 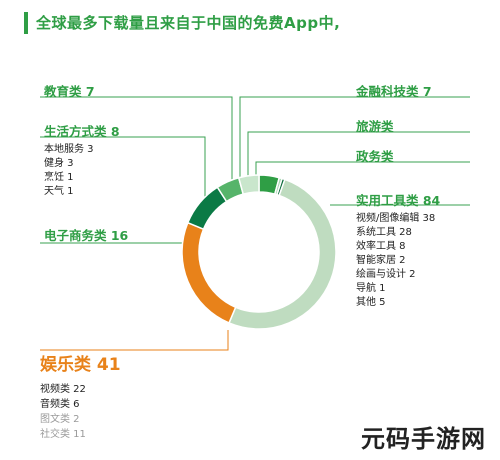 I want to click on sub-item: 图文类 2, so click(x=60, y=419).